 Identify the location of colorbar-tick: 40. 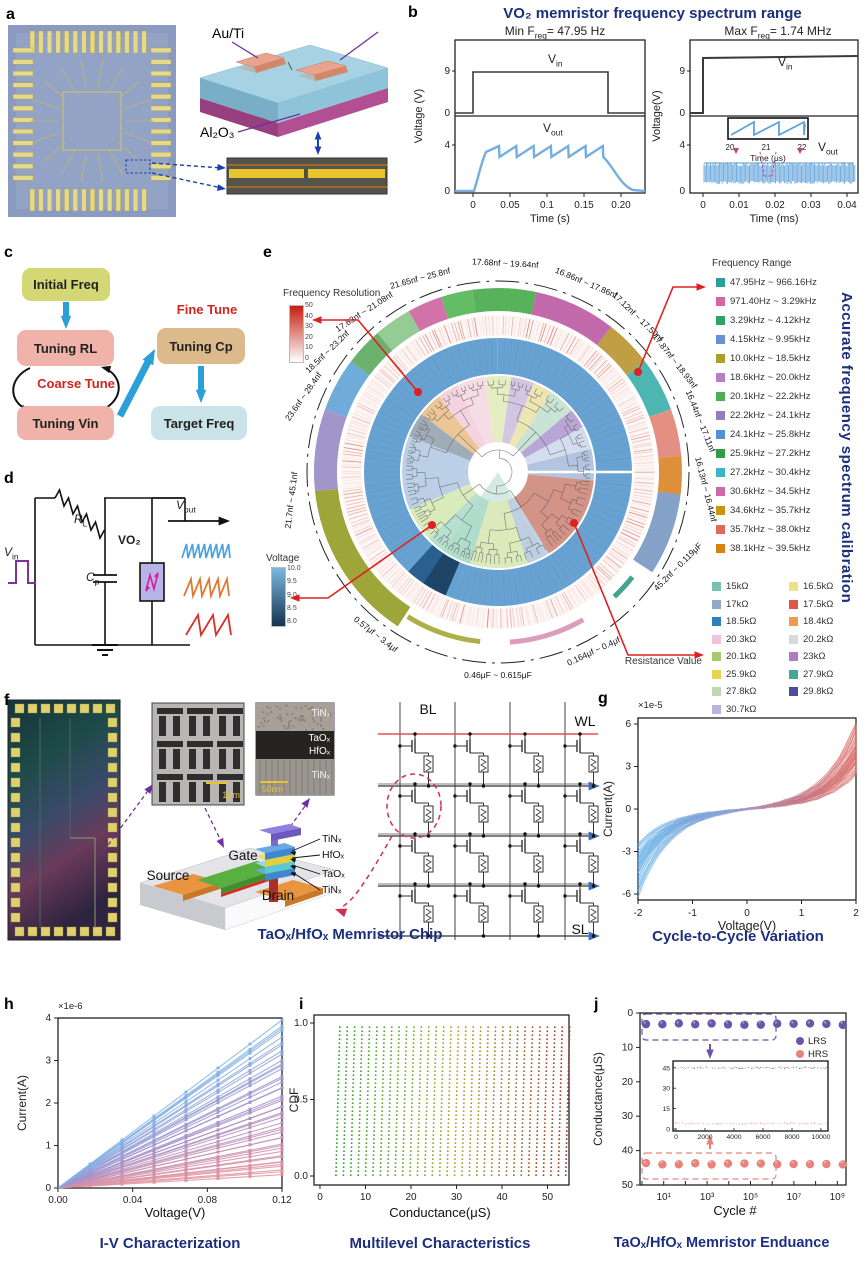
(309, 316).